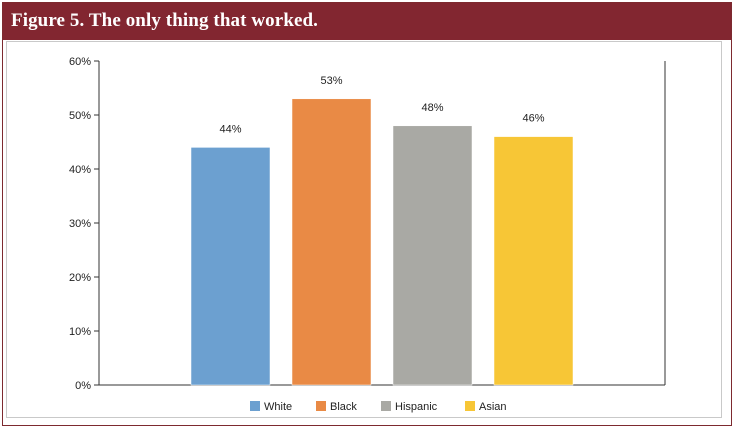 The width and height of the screenshot is (736, 430). What do you see at coordinates (533, 261) in the screenshot?
I see `bar-asian` at bounding box center [533, 261].